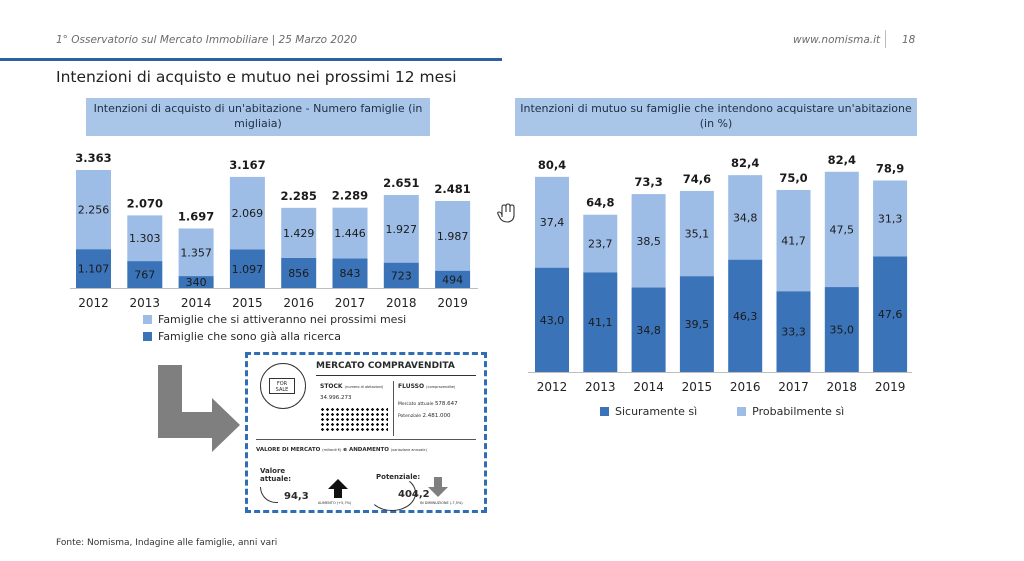 Image resolution: width=1024 pixels, height=561 pixels. What do you see at coordinates (411, 386) in the screenshot?
I see `flusso-label-text: FLUSSO` at bounding box center [411, 386].